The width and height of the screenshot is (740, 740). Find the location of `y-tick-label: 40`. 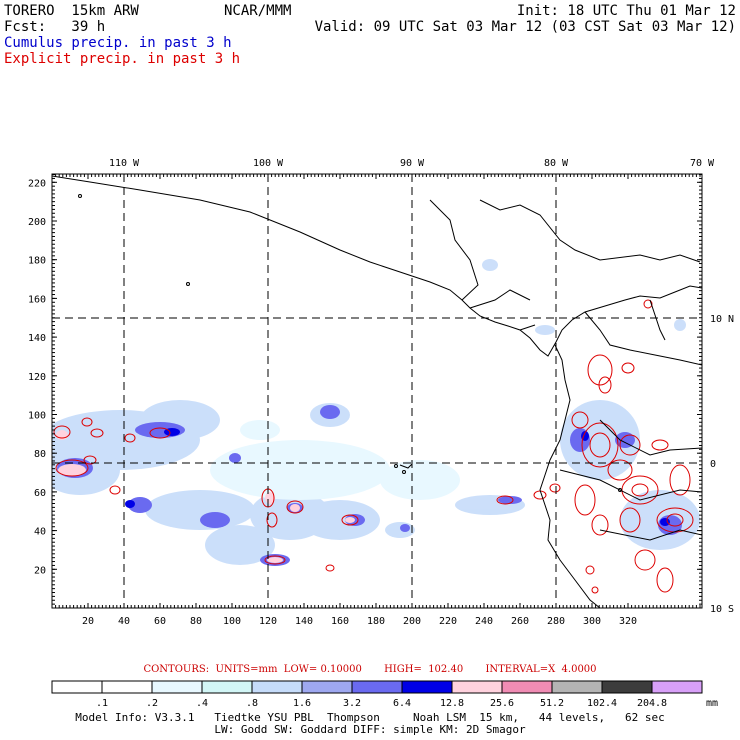

y-tick-label: 40 is located at coordinates (40, 532).